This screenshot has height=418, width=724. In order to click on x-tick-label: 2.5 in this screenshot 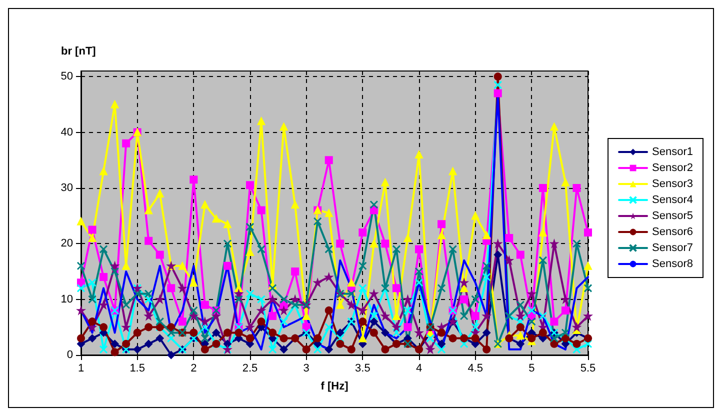, I will do `click(250, 368)`.